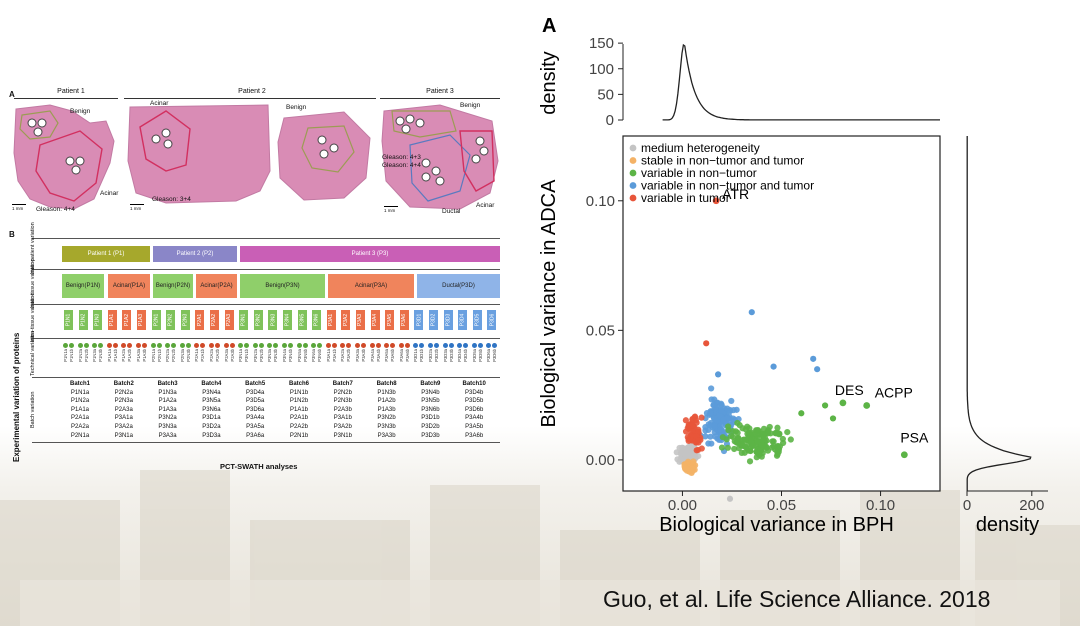 This screenshot has height=626, width=1080. I want to click on patient-2-box: Patient 2 (P2), so click(195, 254).